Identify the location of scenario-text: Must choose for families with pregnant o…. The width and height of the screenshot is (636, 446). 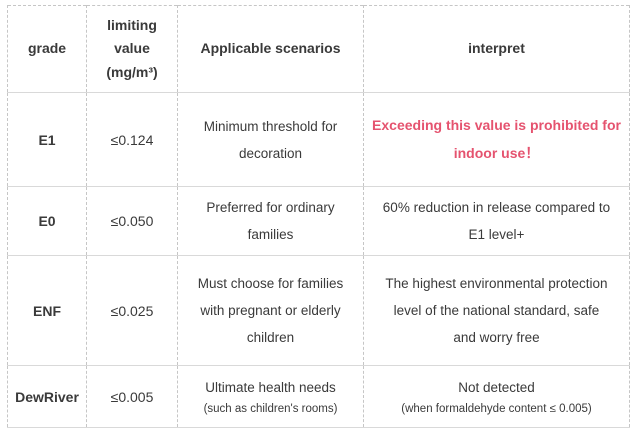
(270, 310).